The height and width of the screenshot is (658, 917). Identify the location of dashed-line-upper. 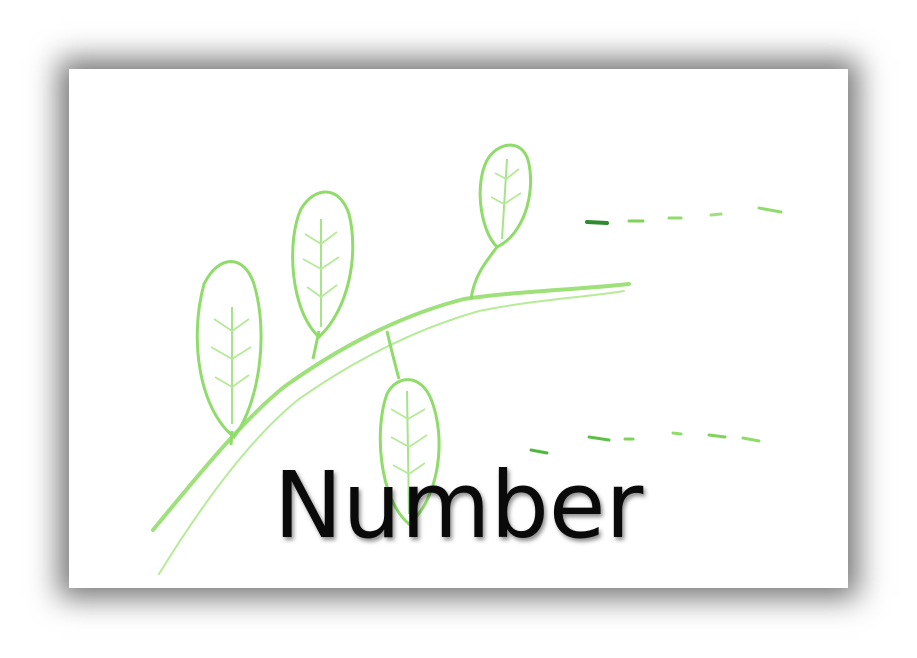
(684, 215).